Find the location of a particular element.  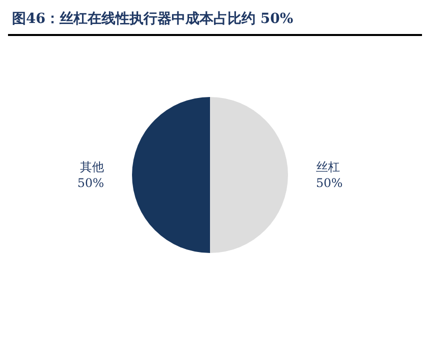

chart-title: 图46：丝杠在线性执行器中成本占比约 50% is located at coordinates (215, 22).